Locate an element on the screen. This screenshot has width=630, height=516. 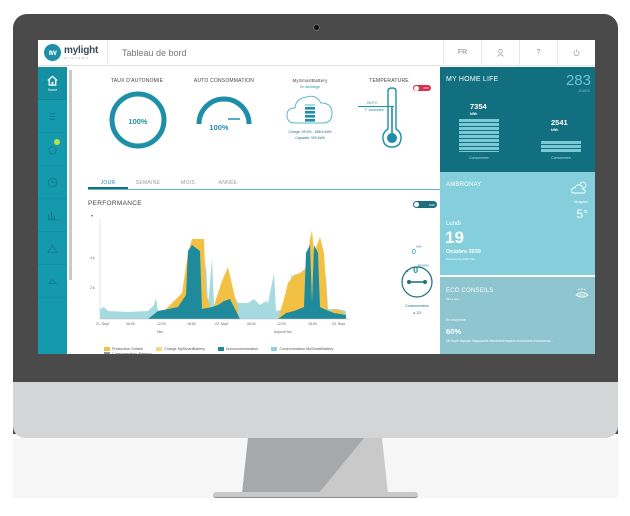
tab-year: ANNÉE is located at coordinates (228, 183).